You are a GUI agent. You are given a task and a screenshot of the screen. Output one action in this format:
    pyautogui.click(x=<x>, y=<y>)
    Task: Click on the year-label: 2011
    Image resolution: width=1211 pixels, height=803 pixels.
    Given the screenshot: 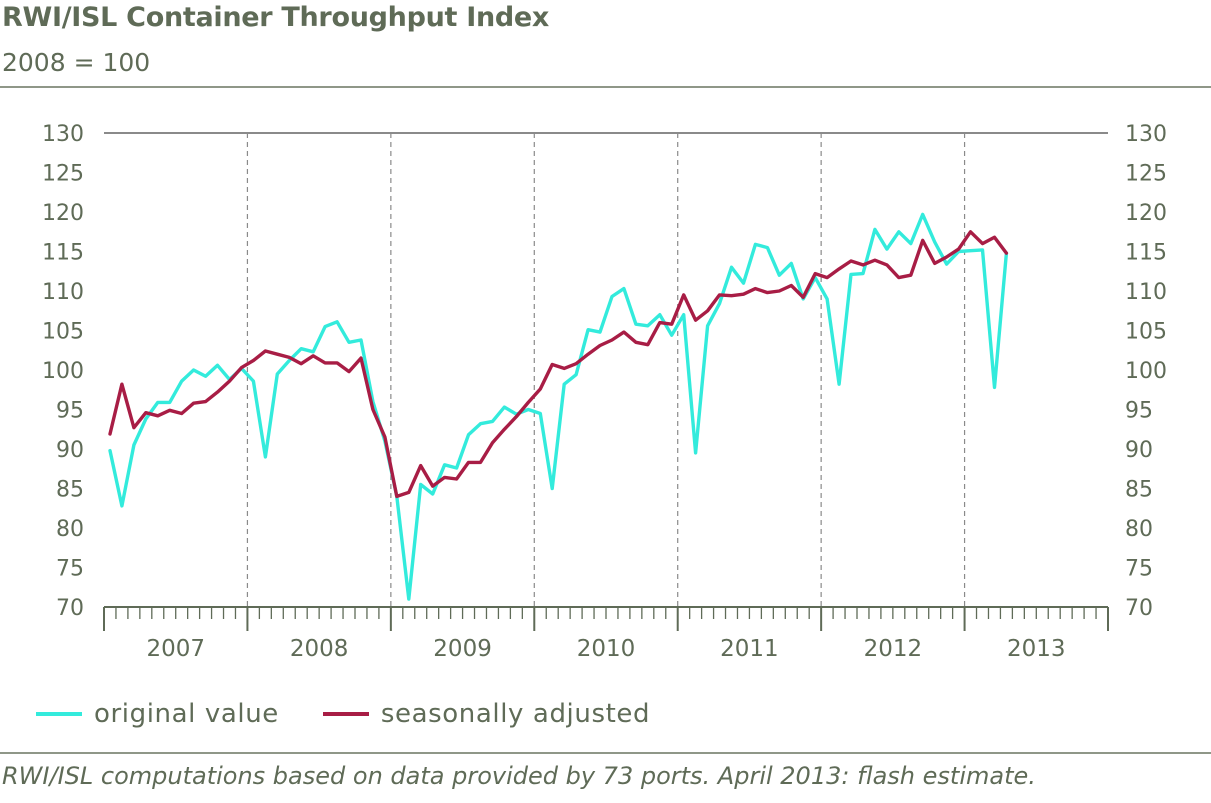 What is the action you would take?
    pyautogui.click(x=749, y=649)
    